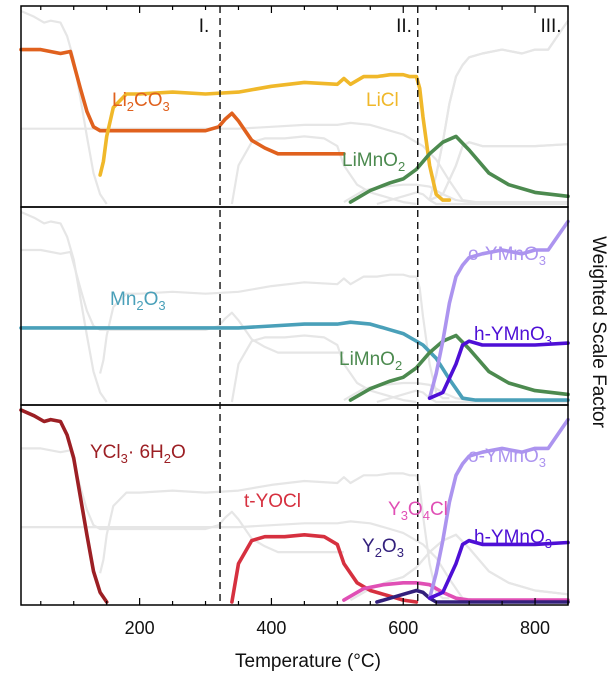  What do you see at coordinates (550, 26) in the screenshot?
I see `region-label-3: III.` at bounding box center [550, 26].